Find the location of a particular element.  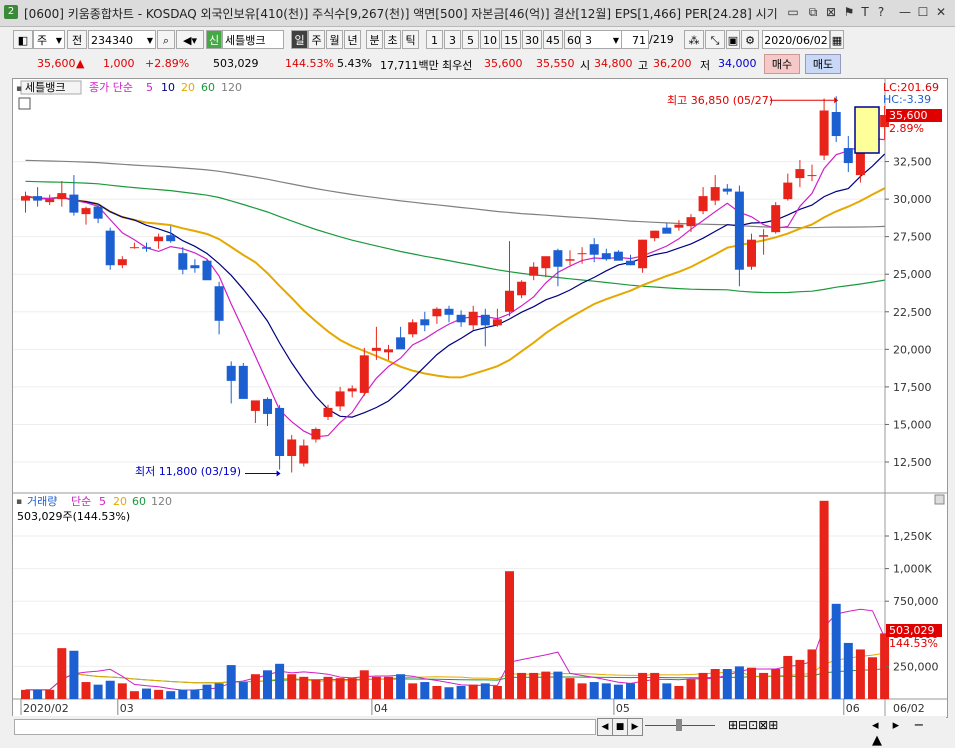

layout-icon: ◧ is located at coordinates (23, 39).